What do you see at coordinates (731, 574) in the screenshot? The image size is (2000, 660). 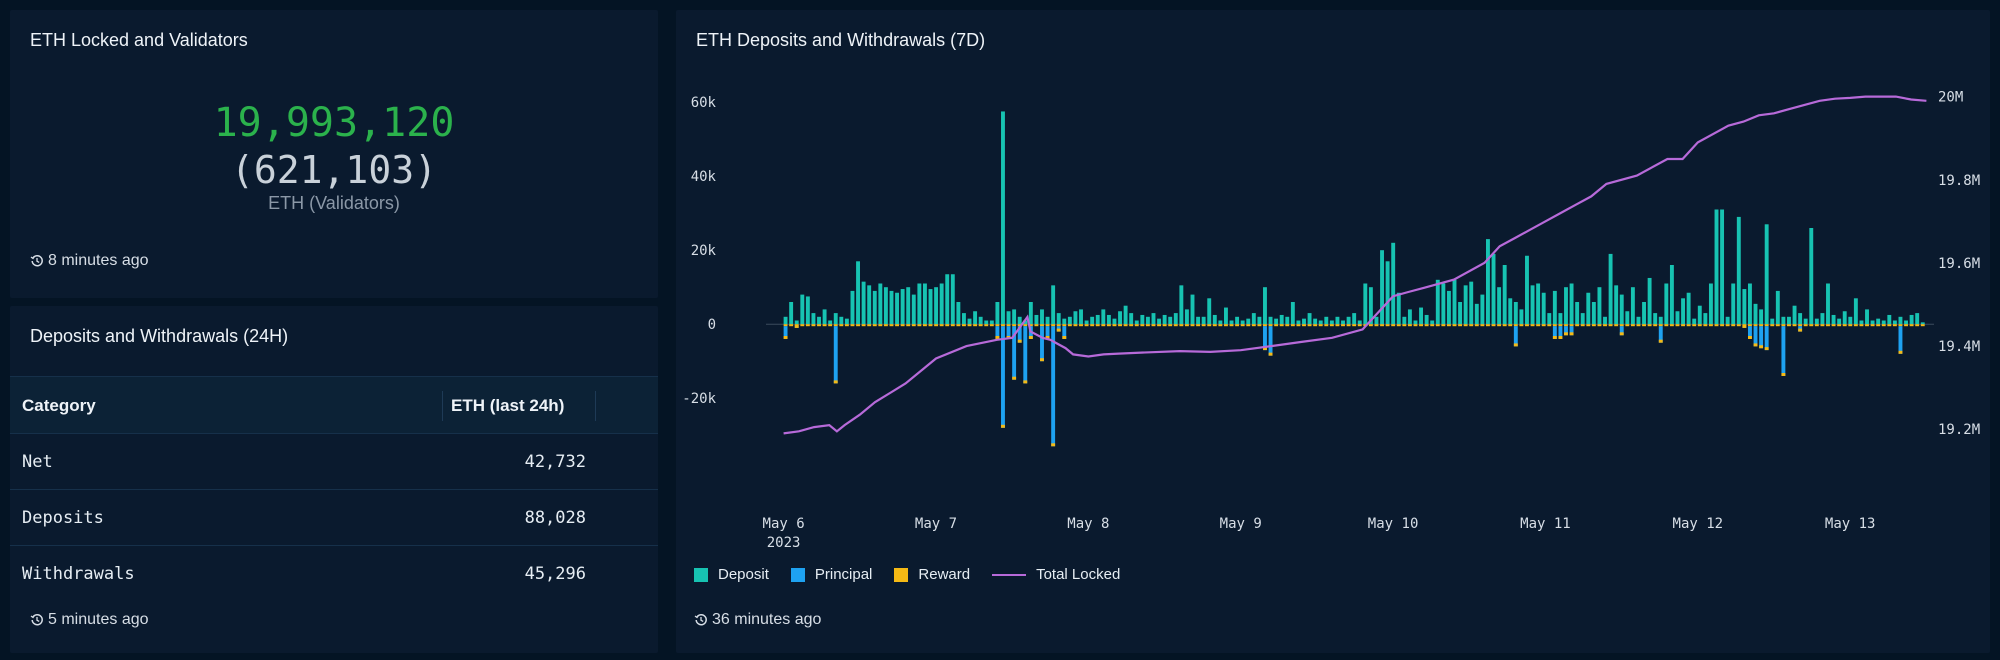 I see `legend-item-deposit: Deposit` at bounding box center [731, 574].